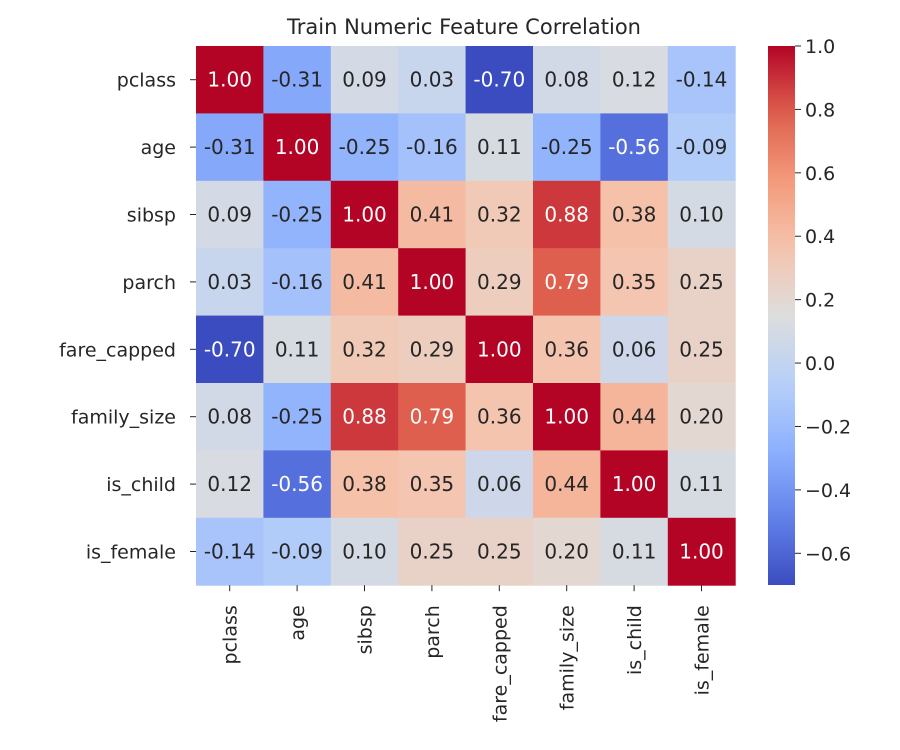  What do you see at coordinates (463, 27) in the screenshot?
I see `chart-title: Train Numeric Feature Correlation` at bounding box center [463, 27].